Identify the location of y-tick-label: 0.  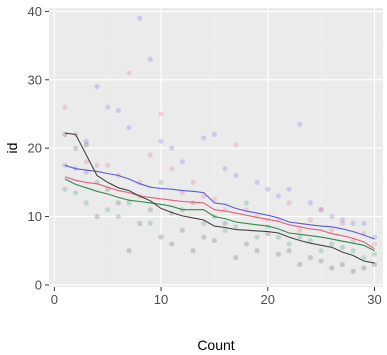
(38, 284).